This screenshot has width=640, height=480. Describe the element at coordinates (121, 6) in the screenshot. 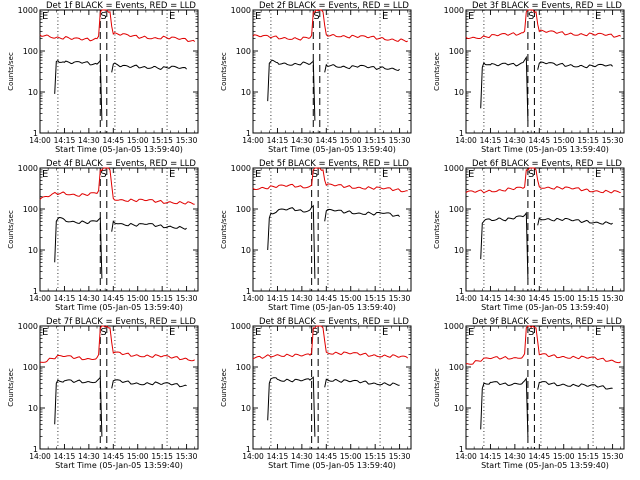

I see `panel-title: Det 1f BLACK = Events, RED = LLD` at that location.